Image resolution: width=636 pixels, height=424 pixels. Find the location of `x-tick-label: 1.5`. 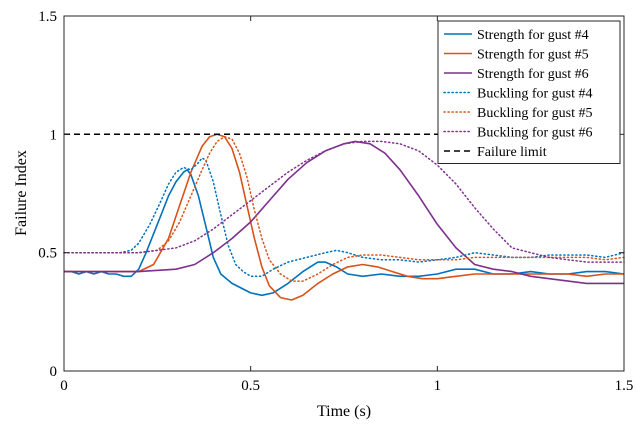

x-tick-label: 1.5 is located at coordinates (624, 386).